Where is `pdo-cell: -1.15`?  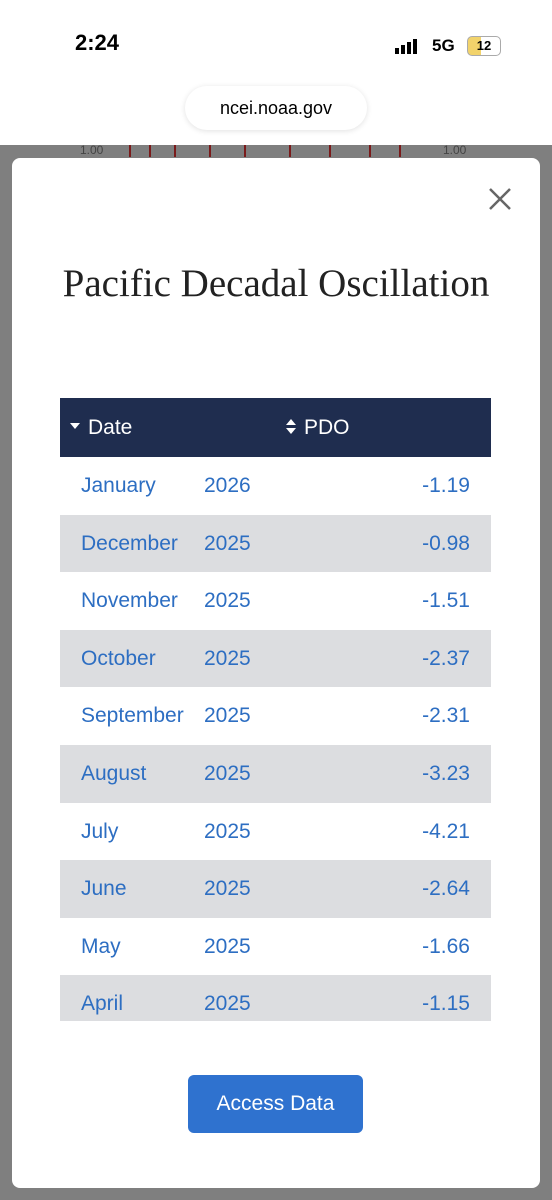 pdo-cell: -1.15 is located at coordinates (446, 1004).